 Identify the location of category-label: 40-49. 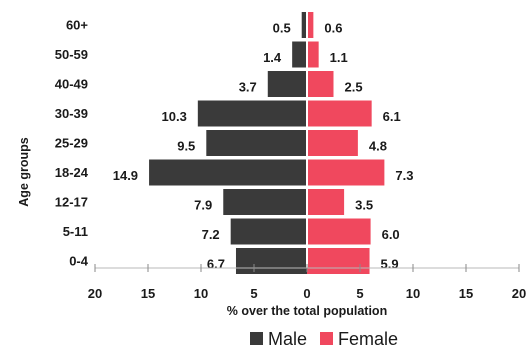
(71, 84).